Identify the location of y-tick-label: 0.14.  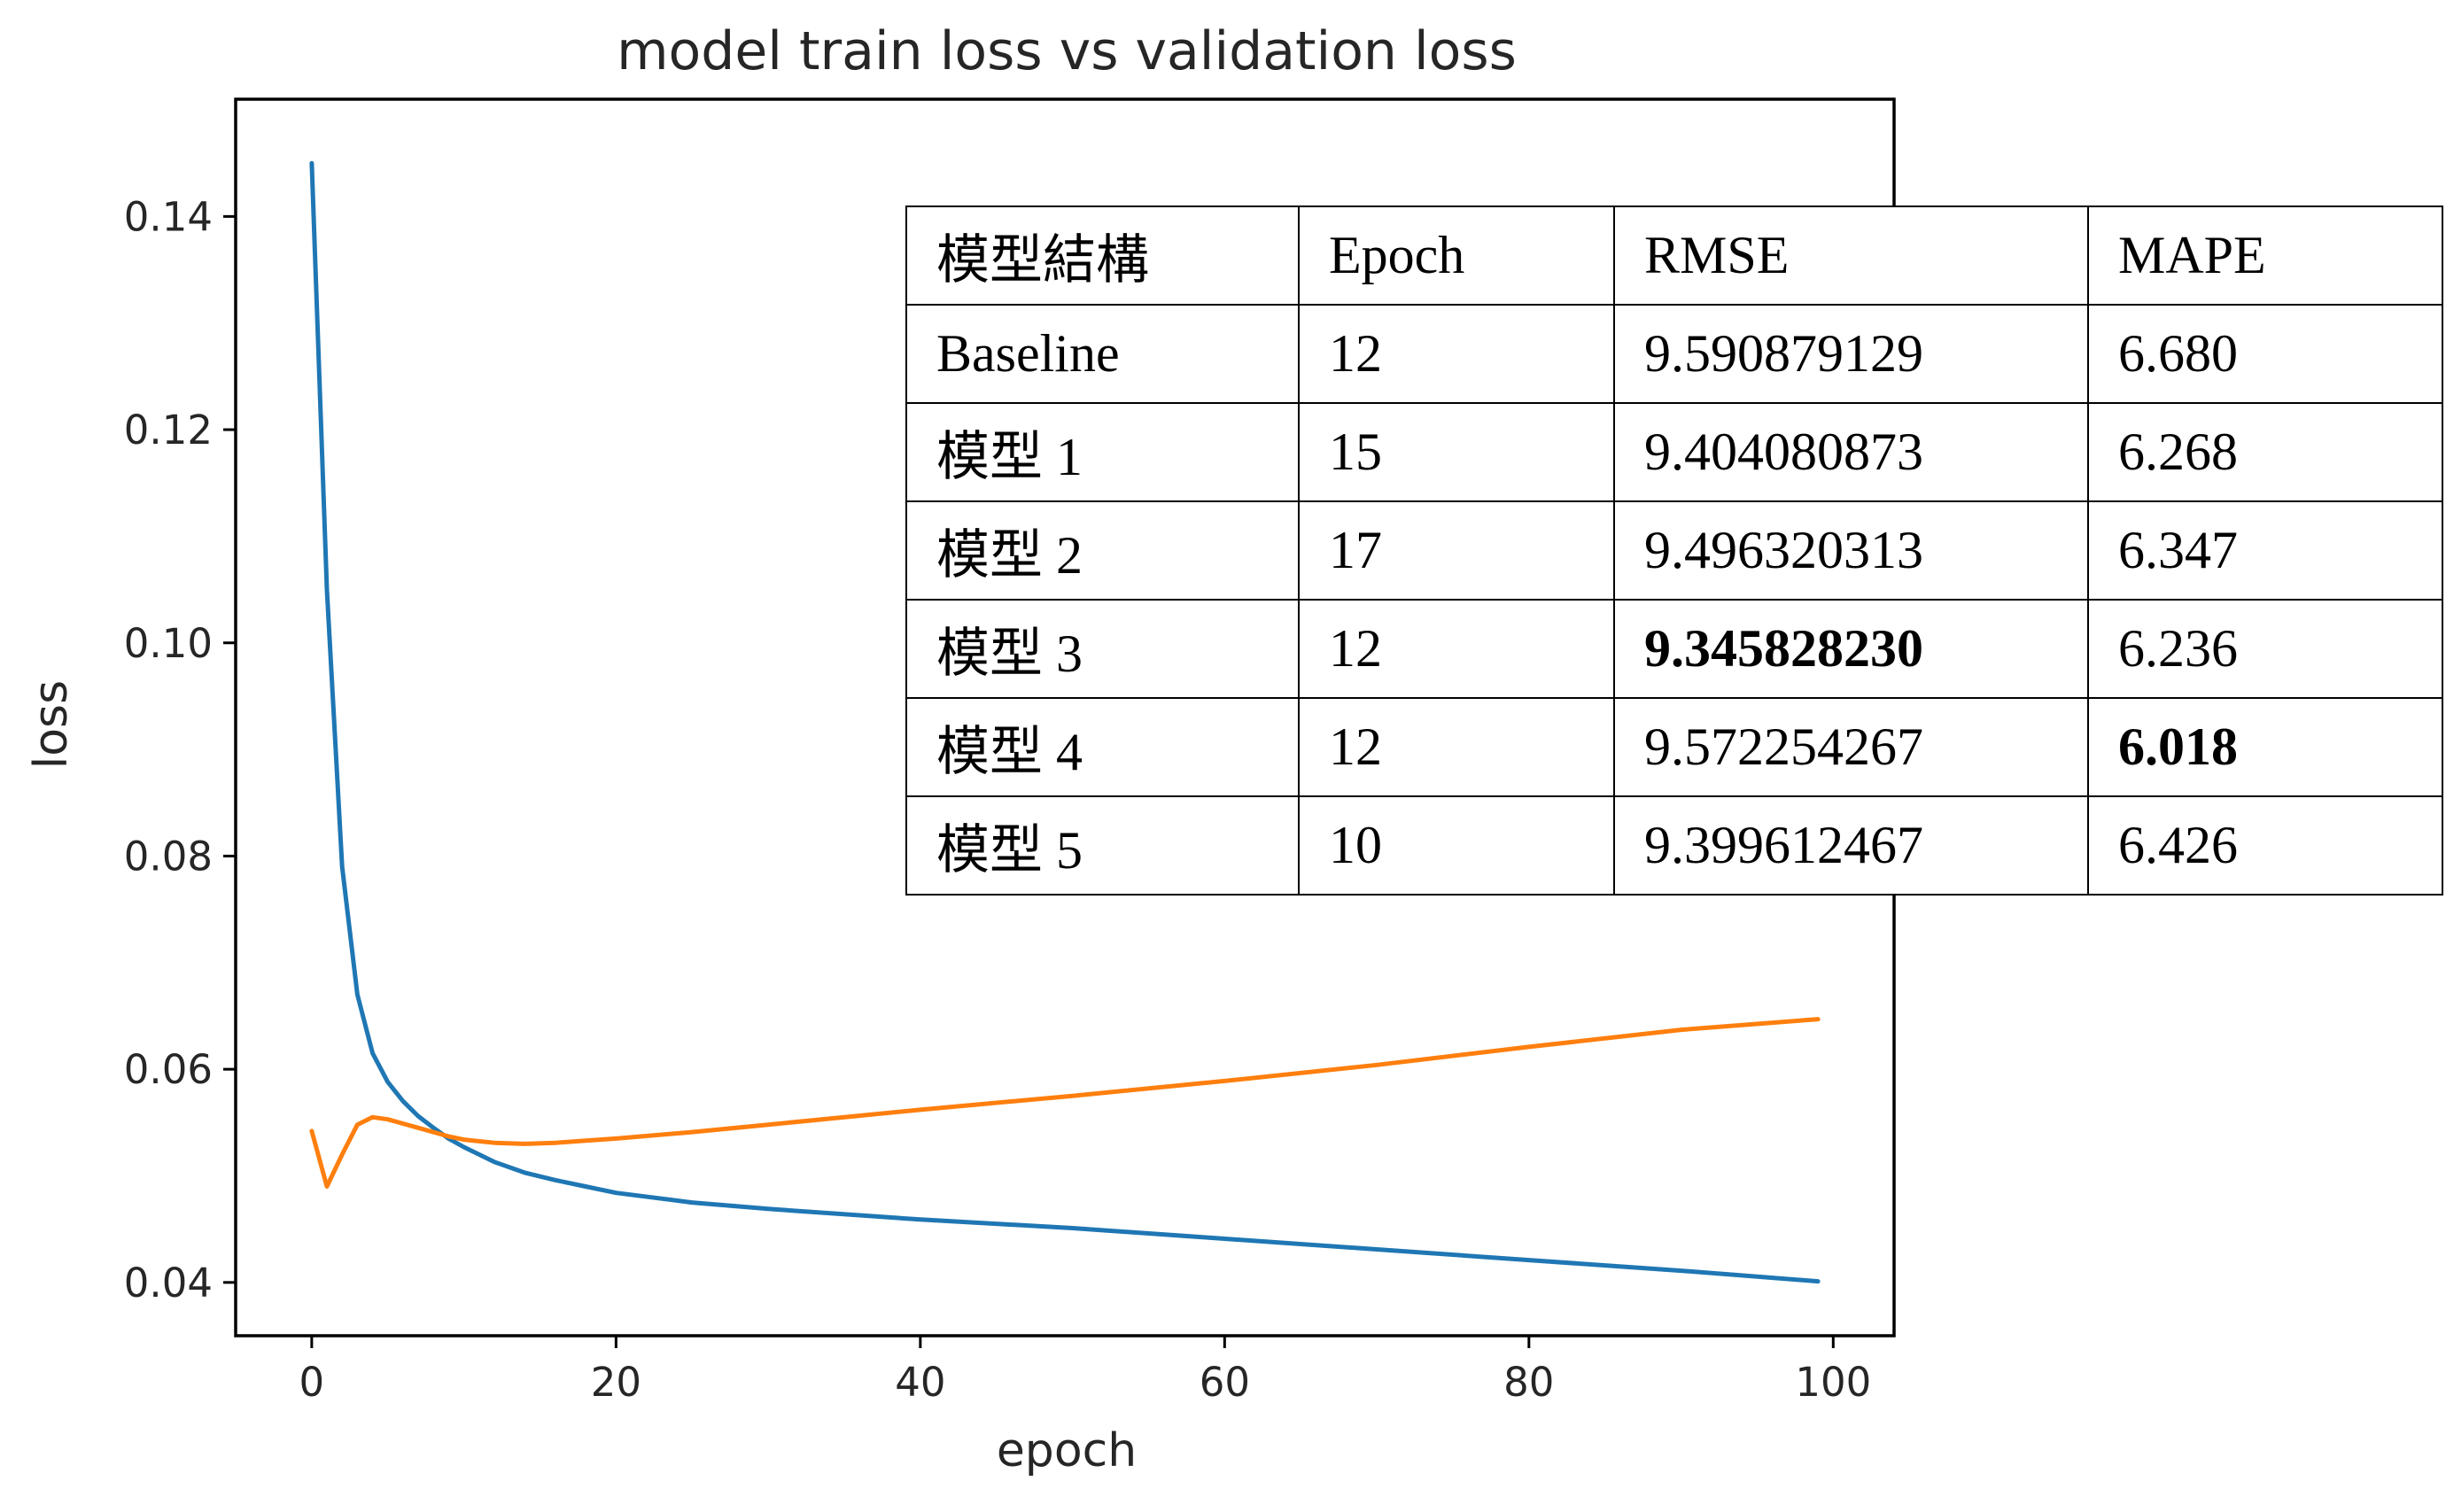
(168, 217).